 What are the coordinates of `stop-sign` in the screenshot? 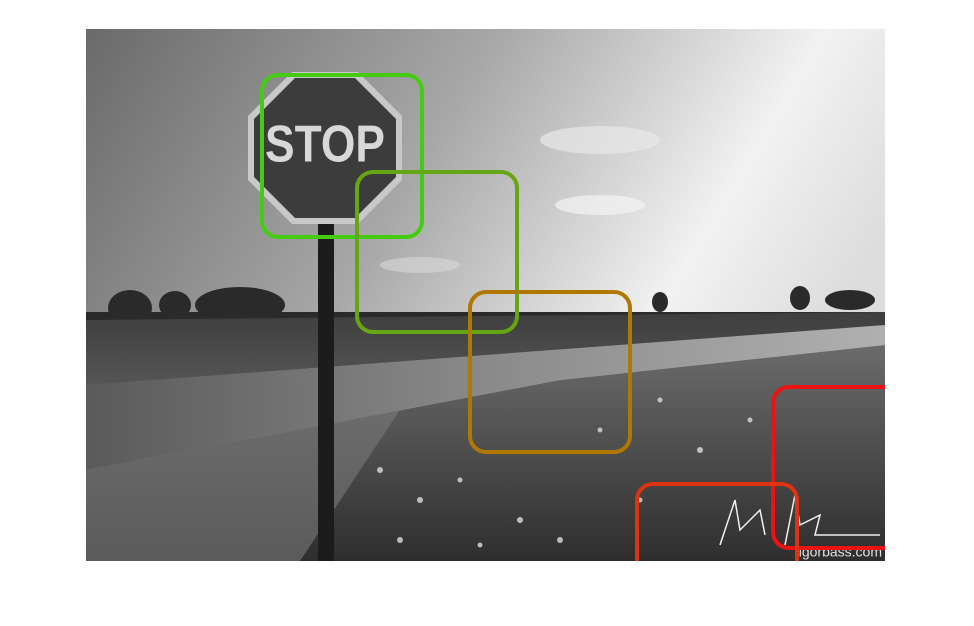 It's located at (325, 148).